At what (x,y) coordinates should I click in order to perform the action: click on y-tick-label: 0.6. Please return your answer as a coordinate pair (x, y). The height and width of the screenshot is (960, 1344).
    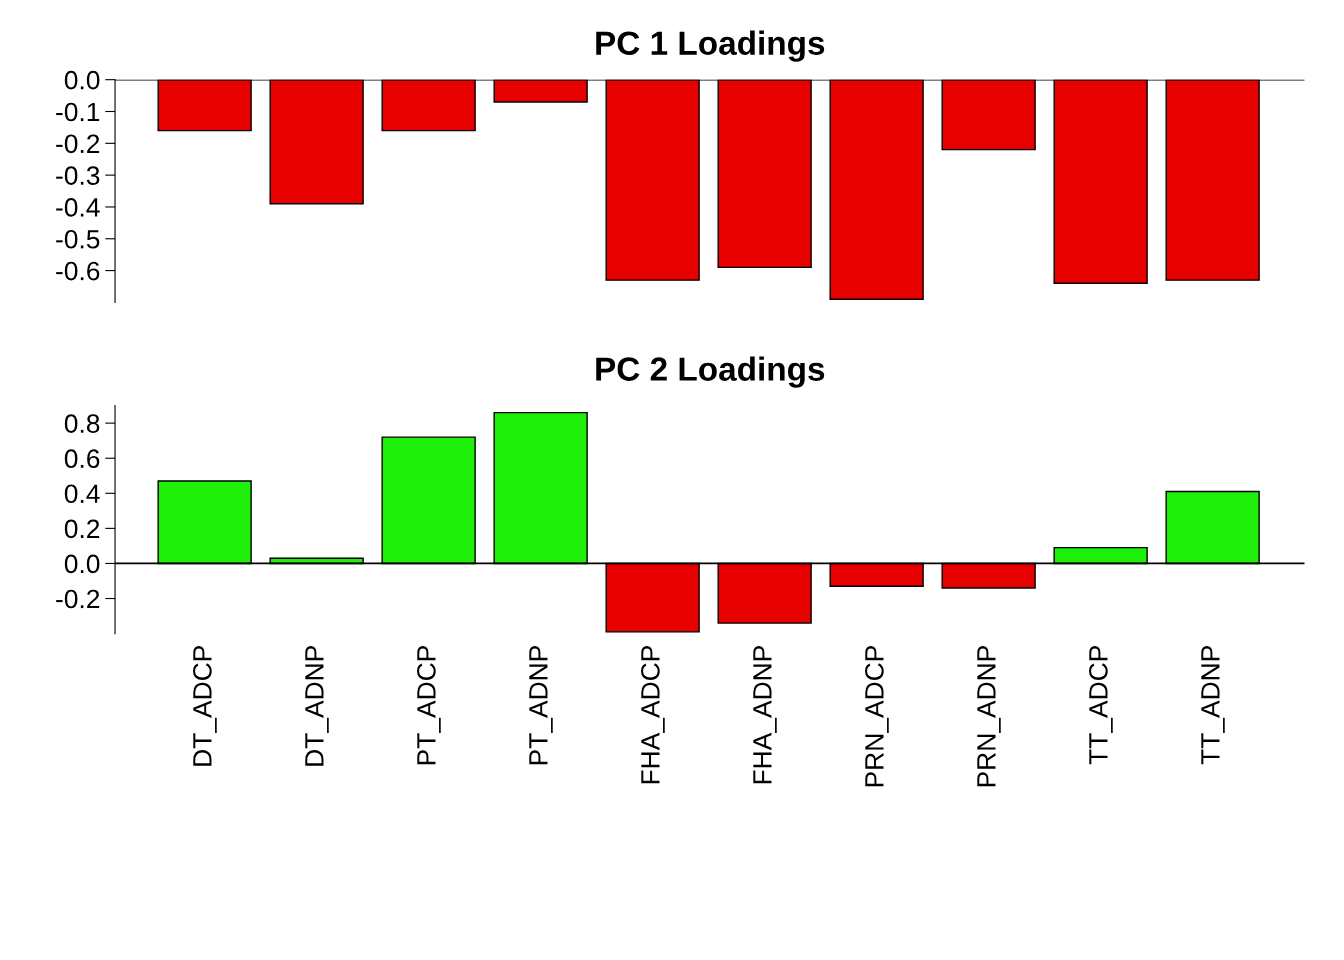
    Looking at the image, I should click on (82, 459).